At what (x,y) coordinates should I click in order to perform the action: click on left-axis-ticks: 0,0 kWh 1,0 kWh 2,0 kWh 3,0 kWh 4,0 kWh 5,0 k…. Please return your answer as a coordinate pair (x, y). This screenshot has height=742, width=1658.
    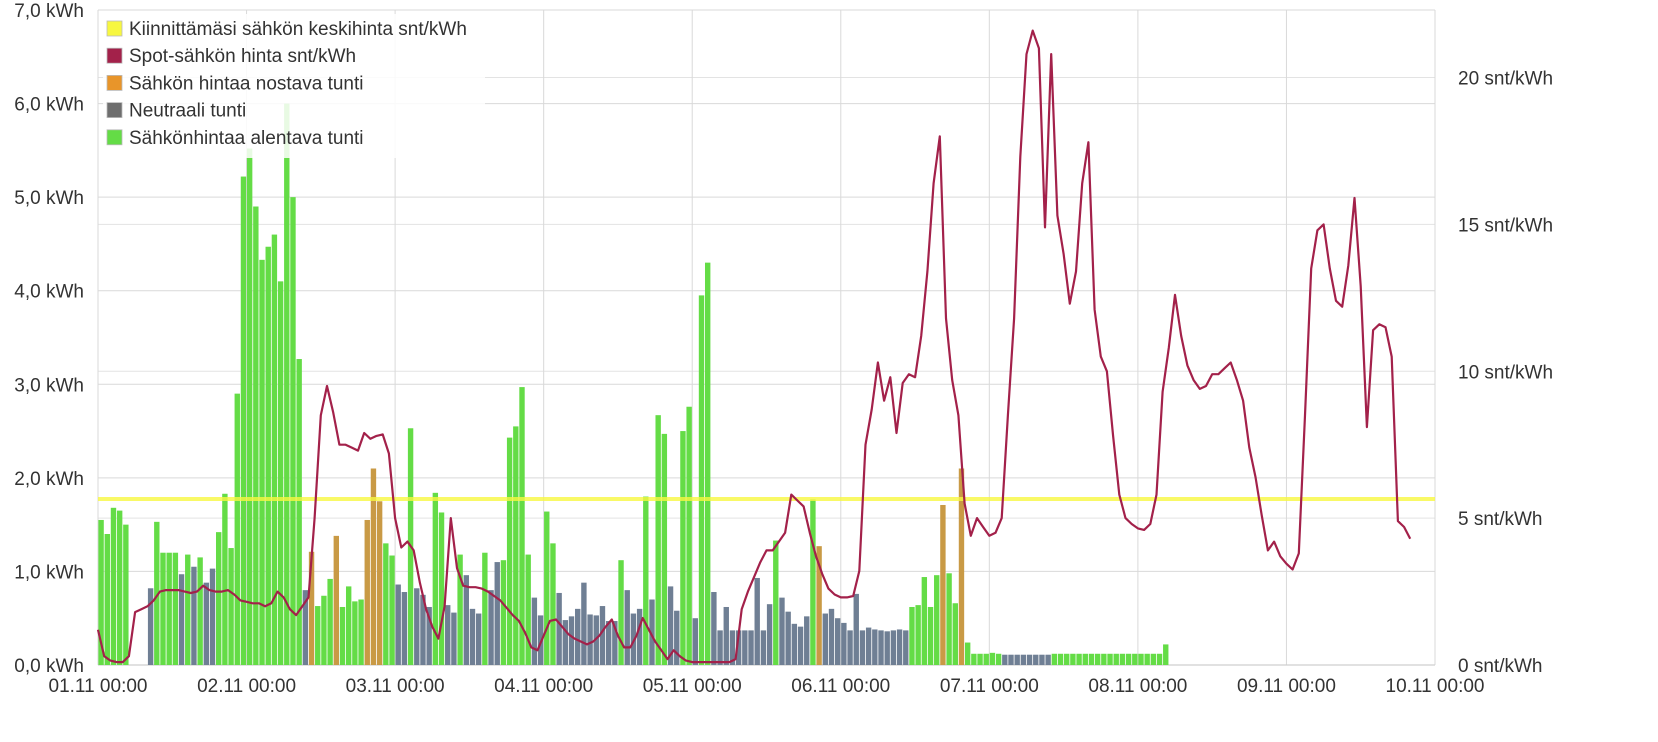
    Looking at the image, I should click on (49, 339).